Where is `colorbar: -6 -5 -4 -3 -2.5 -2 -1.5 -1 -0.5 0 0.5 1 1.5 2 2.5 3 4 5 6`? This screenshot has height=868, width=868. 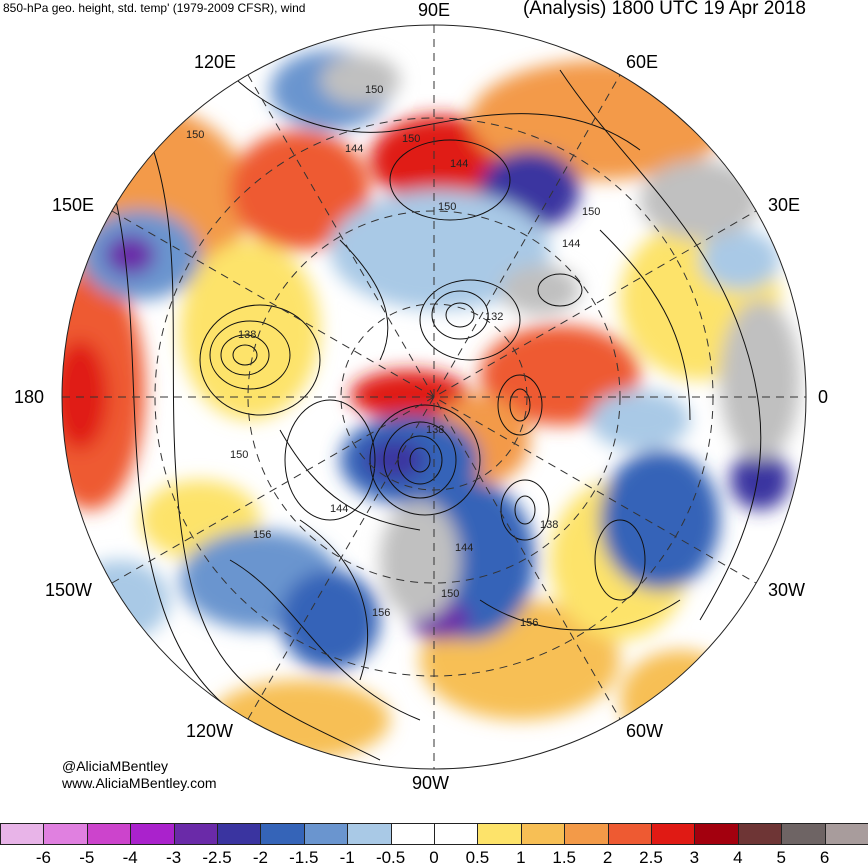 colorbar: -6 -5 -4 -3 -2.5 -2 -1.5 -1 -0.5 0 0.5 1 1.5 2 2.5 3 4 5 6 is located at coordinates (434, 845).